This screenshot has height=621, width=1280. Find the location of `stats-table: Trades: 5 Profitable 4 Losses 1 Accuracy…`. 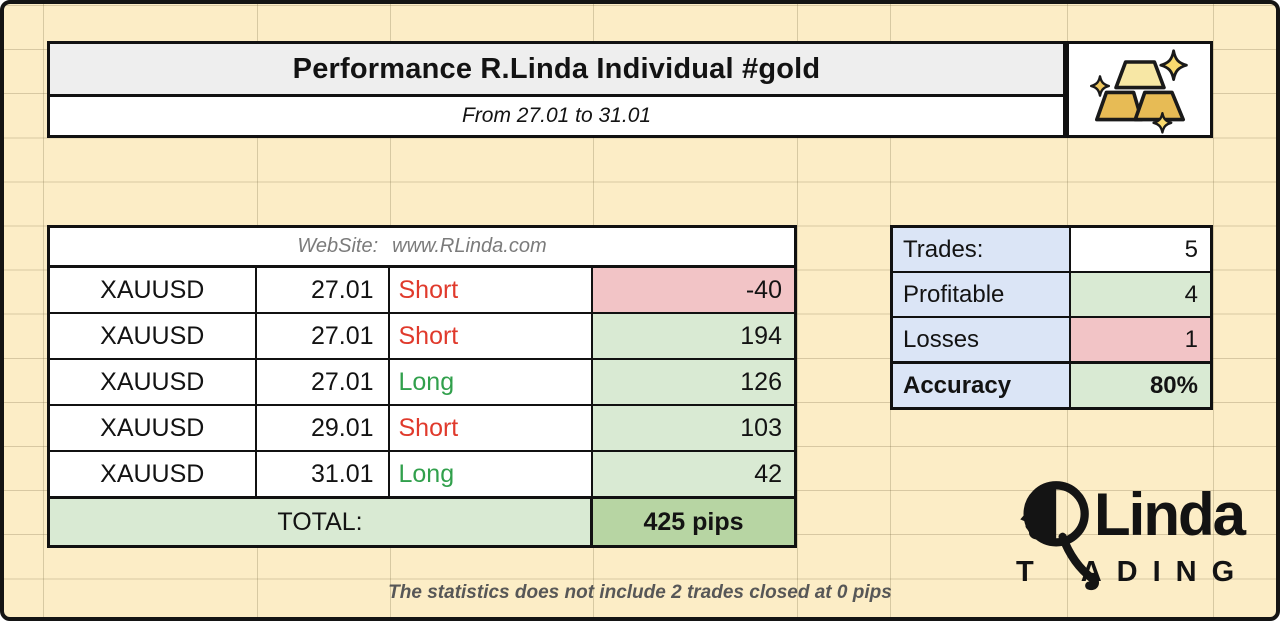

stats-table: Trades: 5 Profitable 4 Losses 1 Accuracy… is located at coordinates (1051, 317).